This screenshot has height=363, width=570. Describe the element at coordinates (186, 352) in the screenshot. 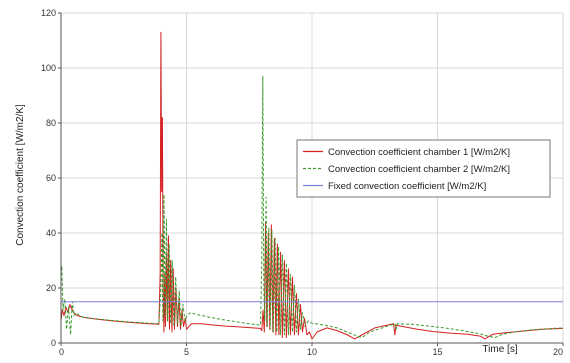

I see `x-tick-label: 5` at that location.